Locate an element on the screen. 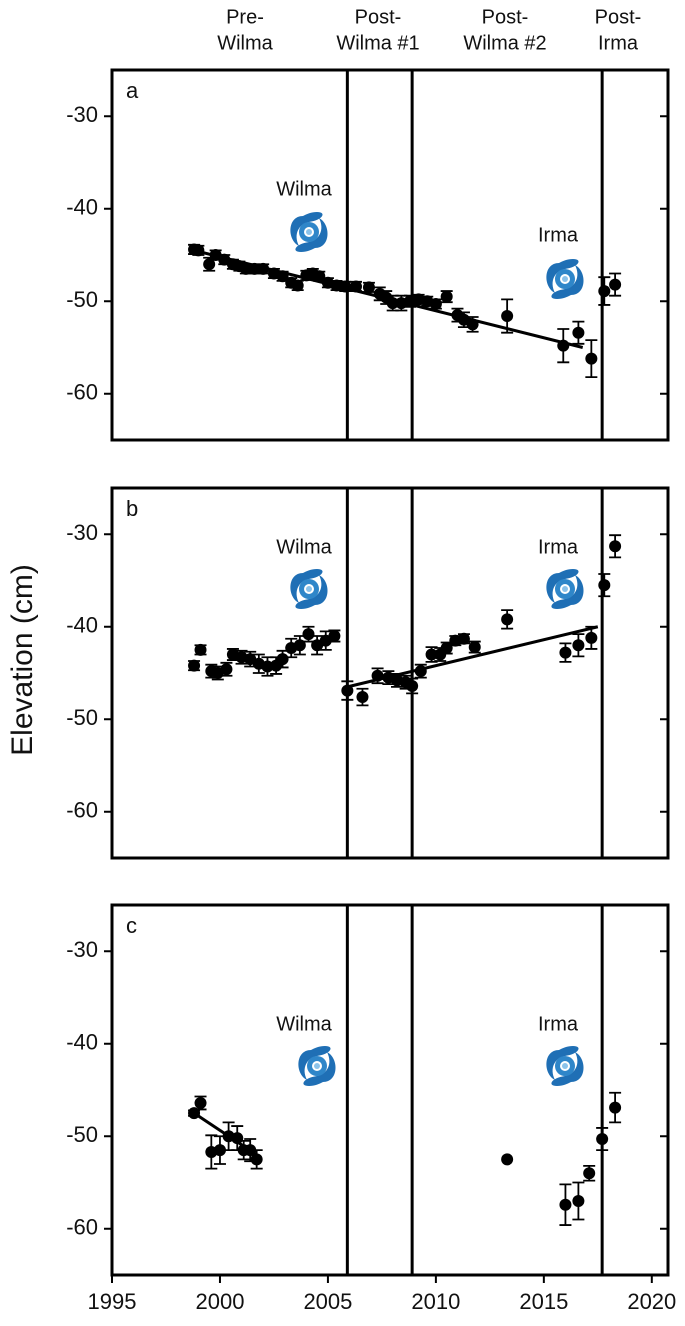 This screenshot has height=1326, width=685. panel-label: c is located at coordinates (131, 925).